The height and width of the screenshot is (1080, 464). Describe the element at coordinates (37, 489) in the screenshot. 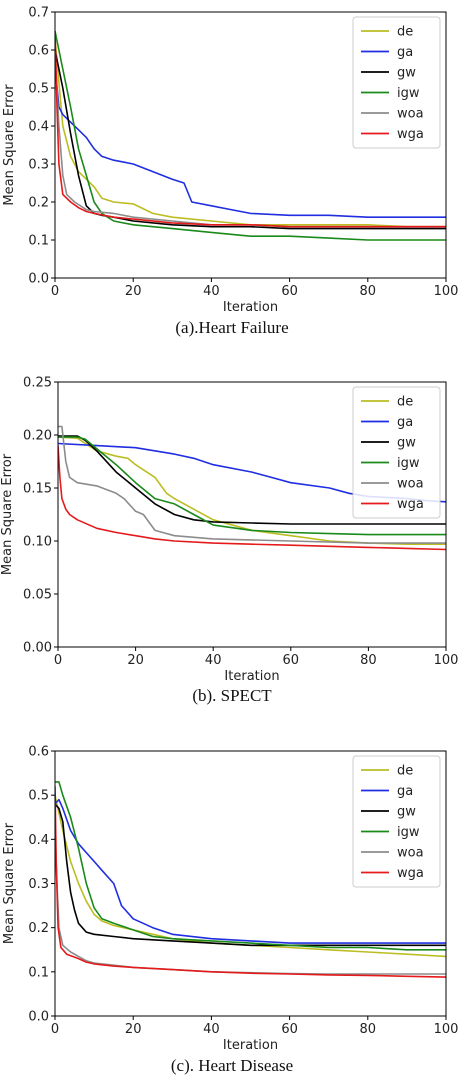

I see `y-tick-label: 0.15` at that location.